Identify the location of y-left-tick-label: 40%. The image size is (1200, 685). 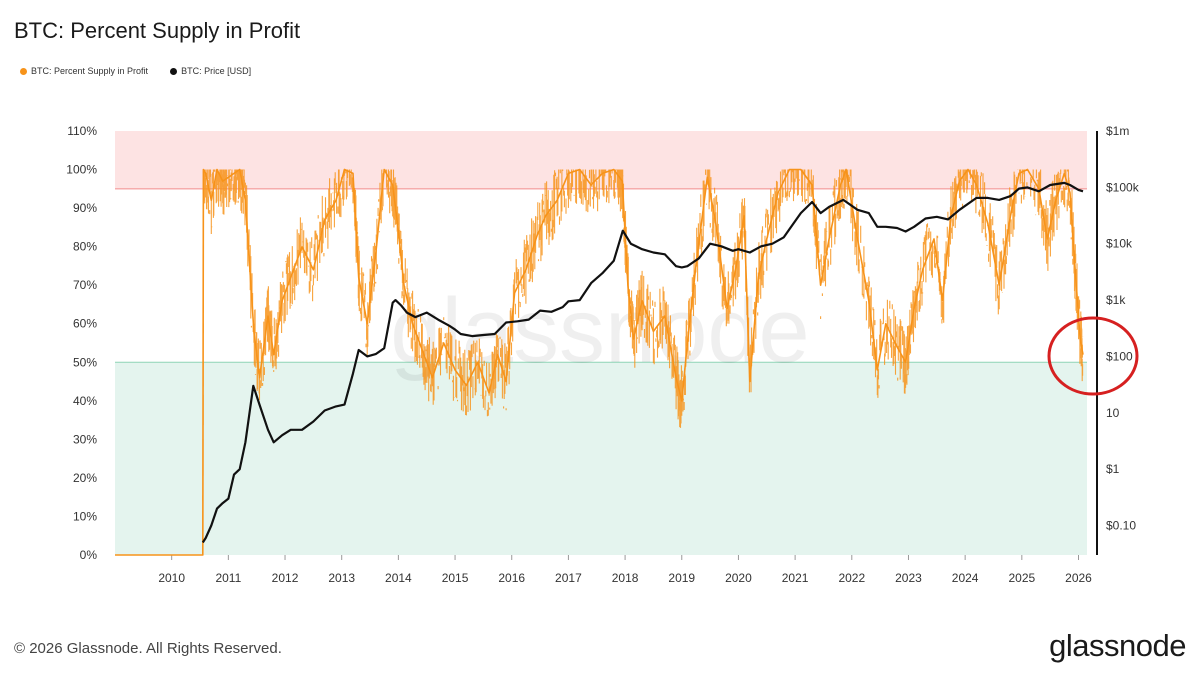
(85, 401).